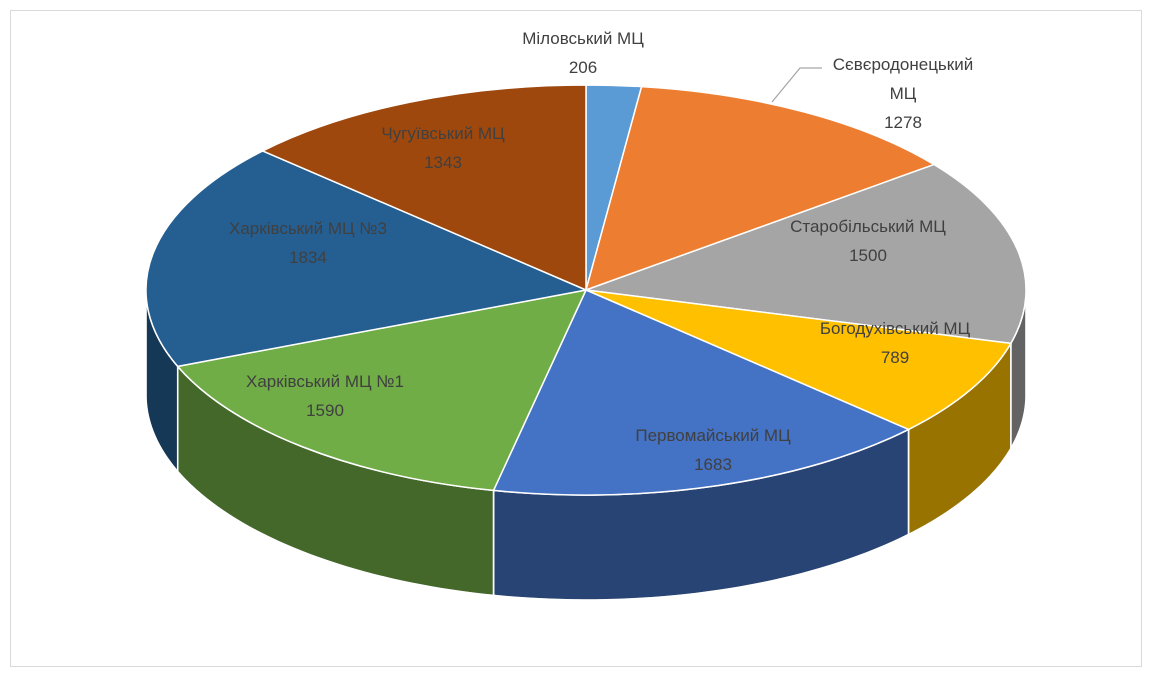 The image size is (1152, 677). I want to click on label-value: 206, so click(583, 67).